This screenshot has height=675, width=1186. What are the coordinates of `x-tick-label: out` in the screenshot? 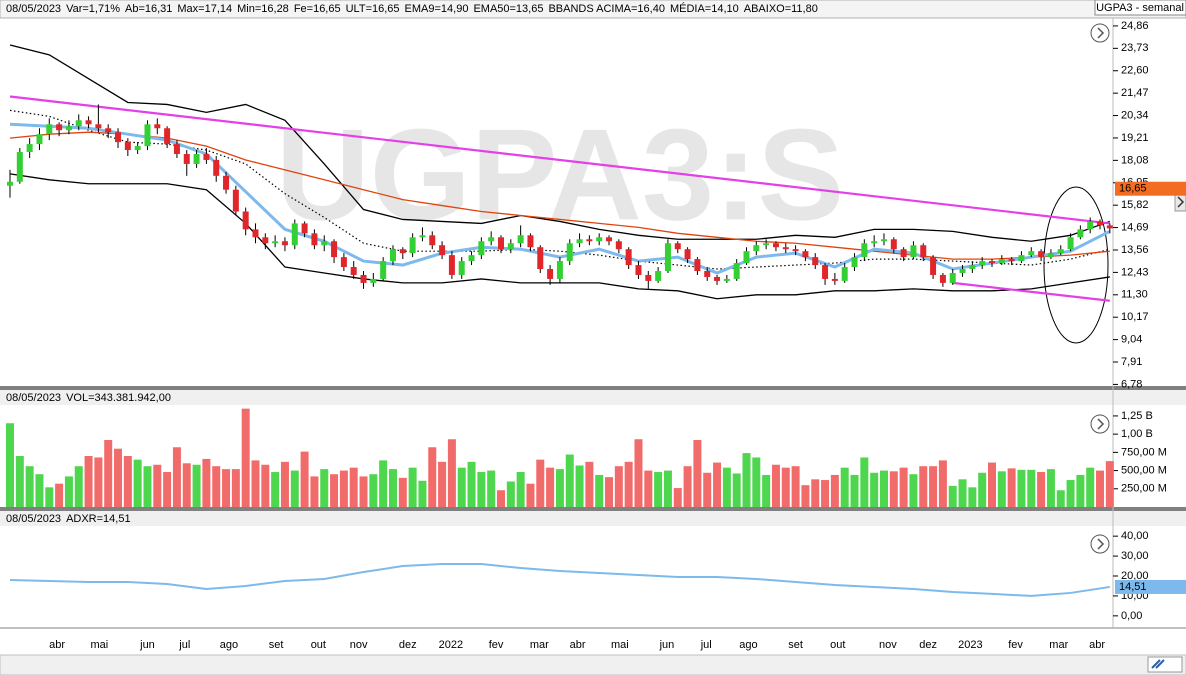 It's located at (318, 645).